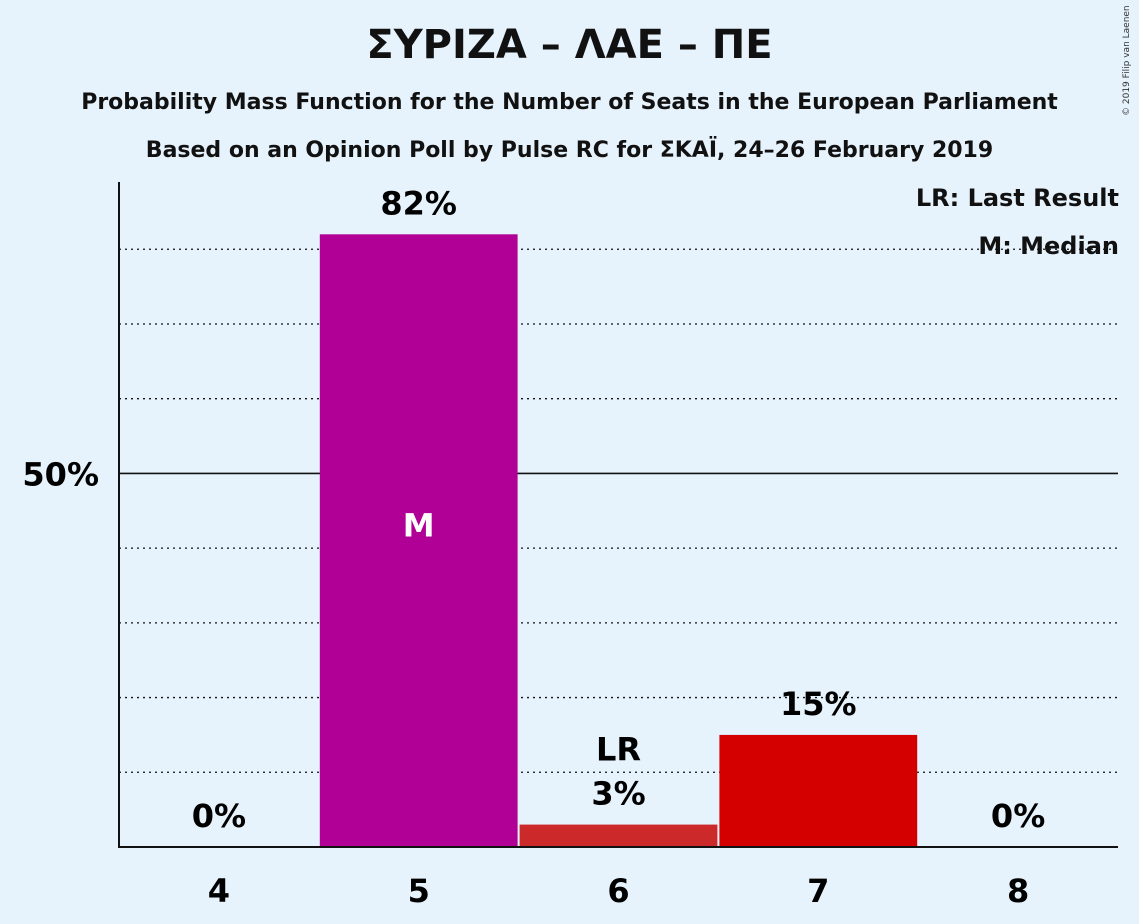  I want to click on x-tick-label: 8, so click(1018, 891).